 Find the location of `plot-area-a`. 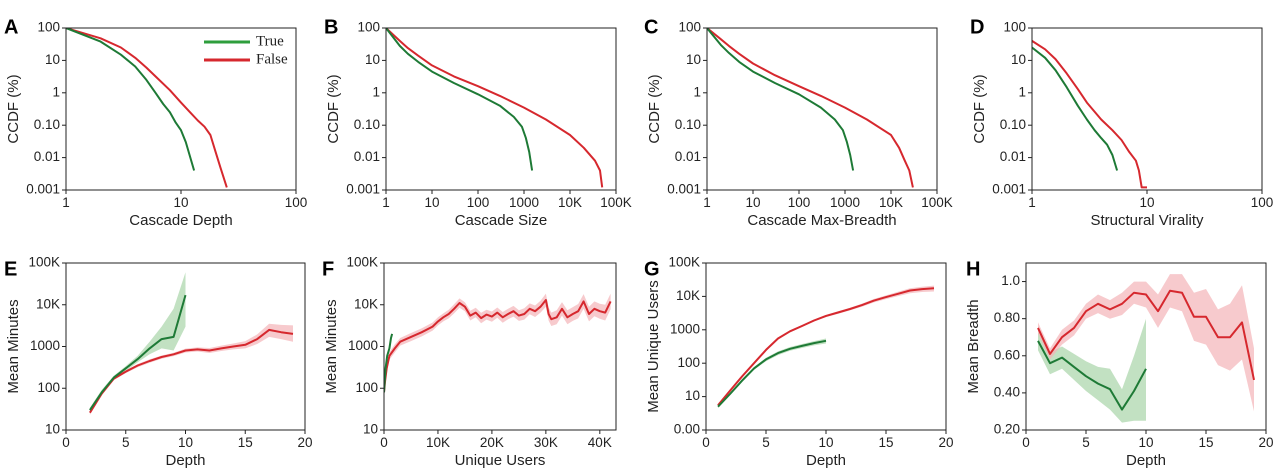

plot-area-a is located at coordinates (147, 108).